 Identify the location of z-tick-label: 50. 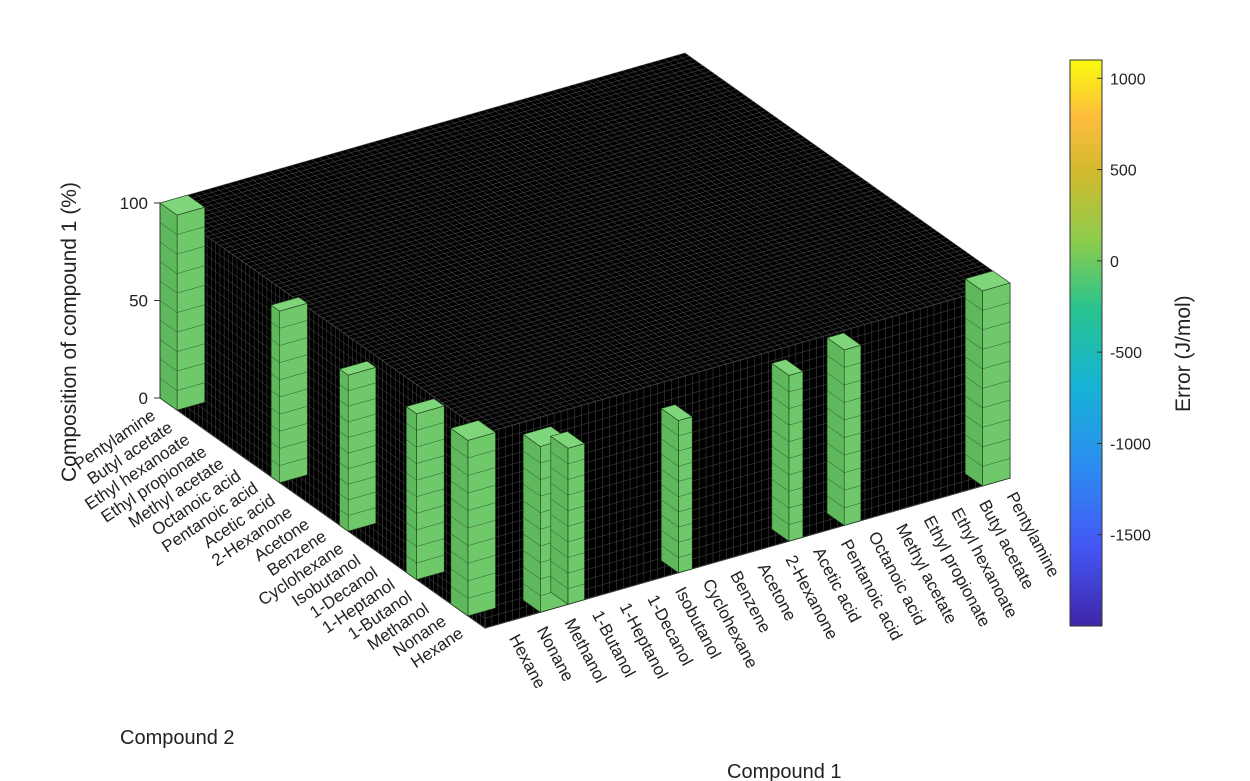
(138, 301).